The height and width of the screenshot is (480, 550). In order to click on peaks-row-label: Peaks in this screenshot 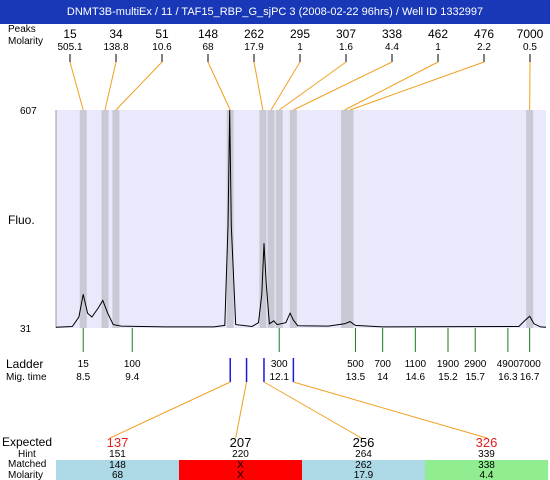, I will do `click(22, 29)`.